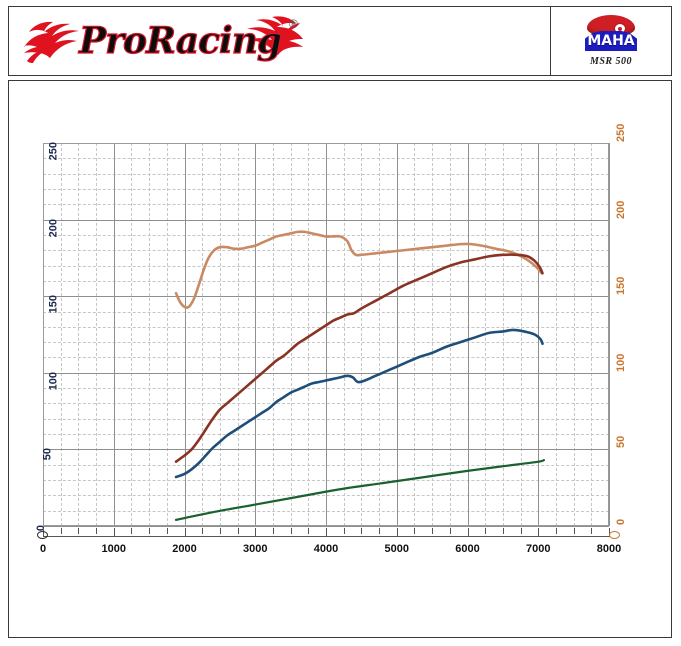  Describe the element at coordinates (621, 209) in the screenshot. I see `y-axis-right-tick-label: 200` at that location.